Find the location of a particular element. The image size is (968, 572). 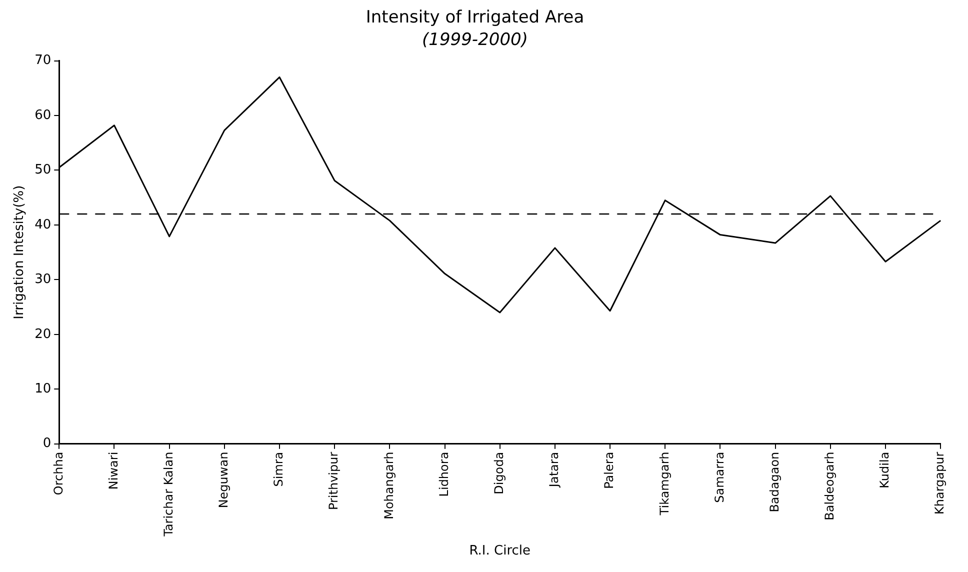

x-tick-label: Orchha is located at coordinates (58, 474).